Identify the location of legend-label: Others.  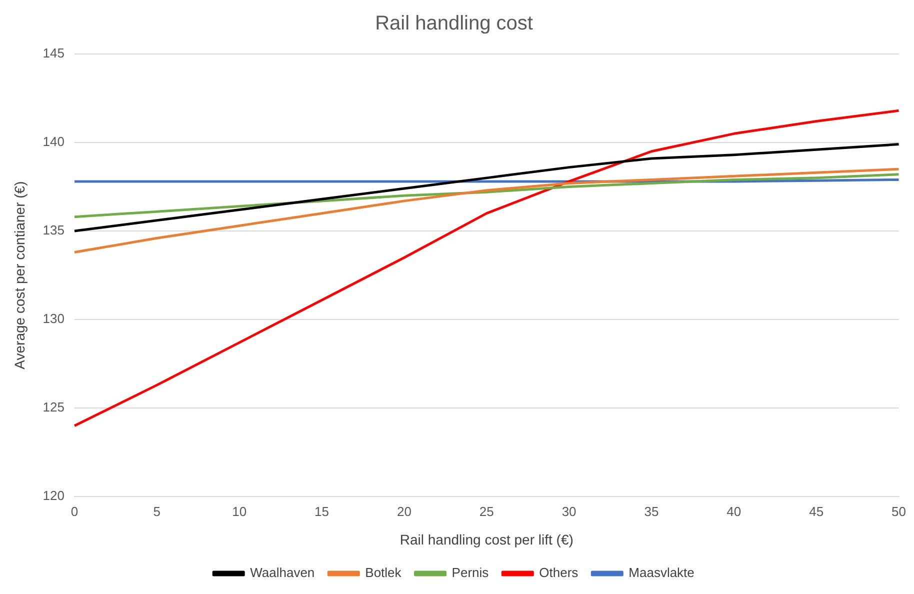
(559, 572).